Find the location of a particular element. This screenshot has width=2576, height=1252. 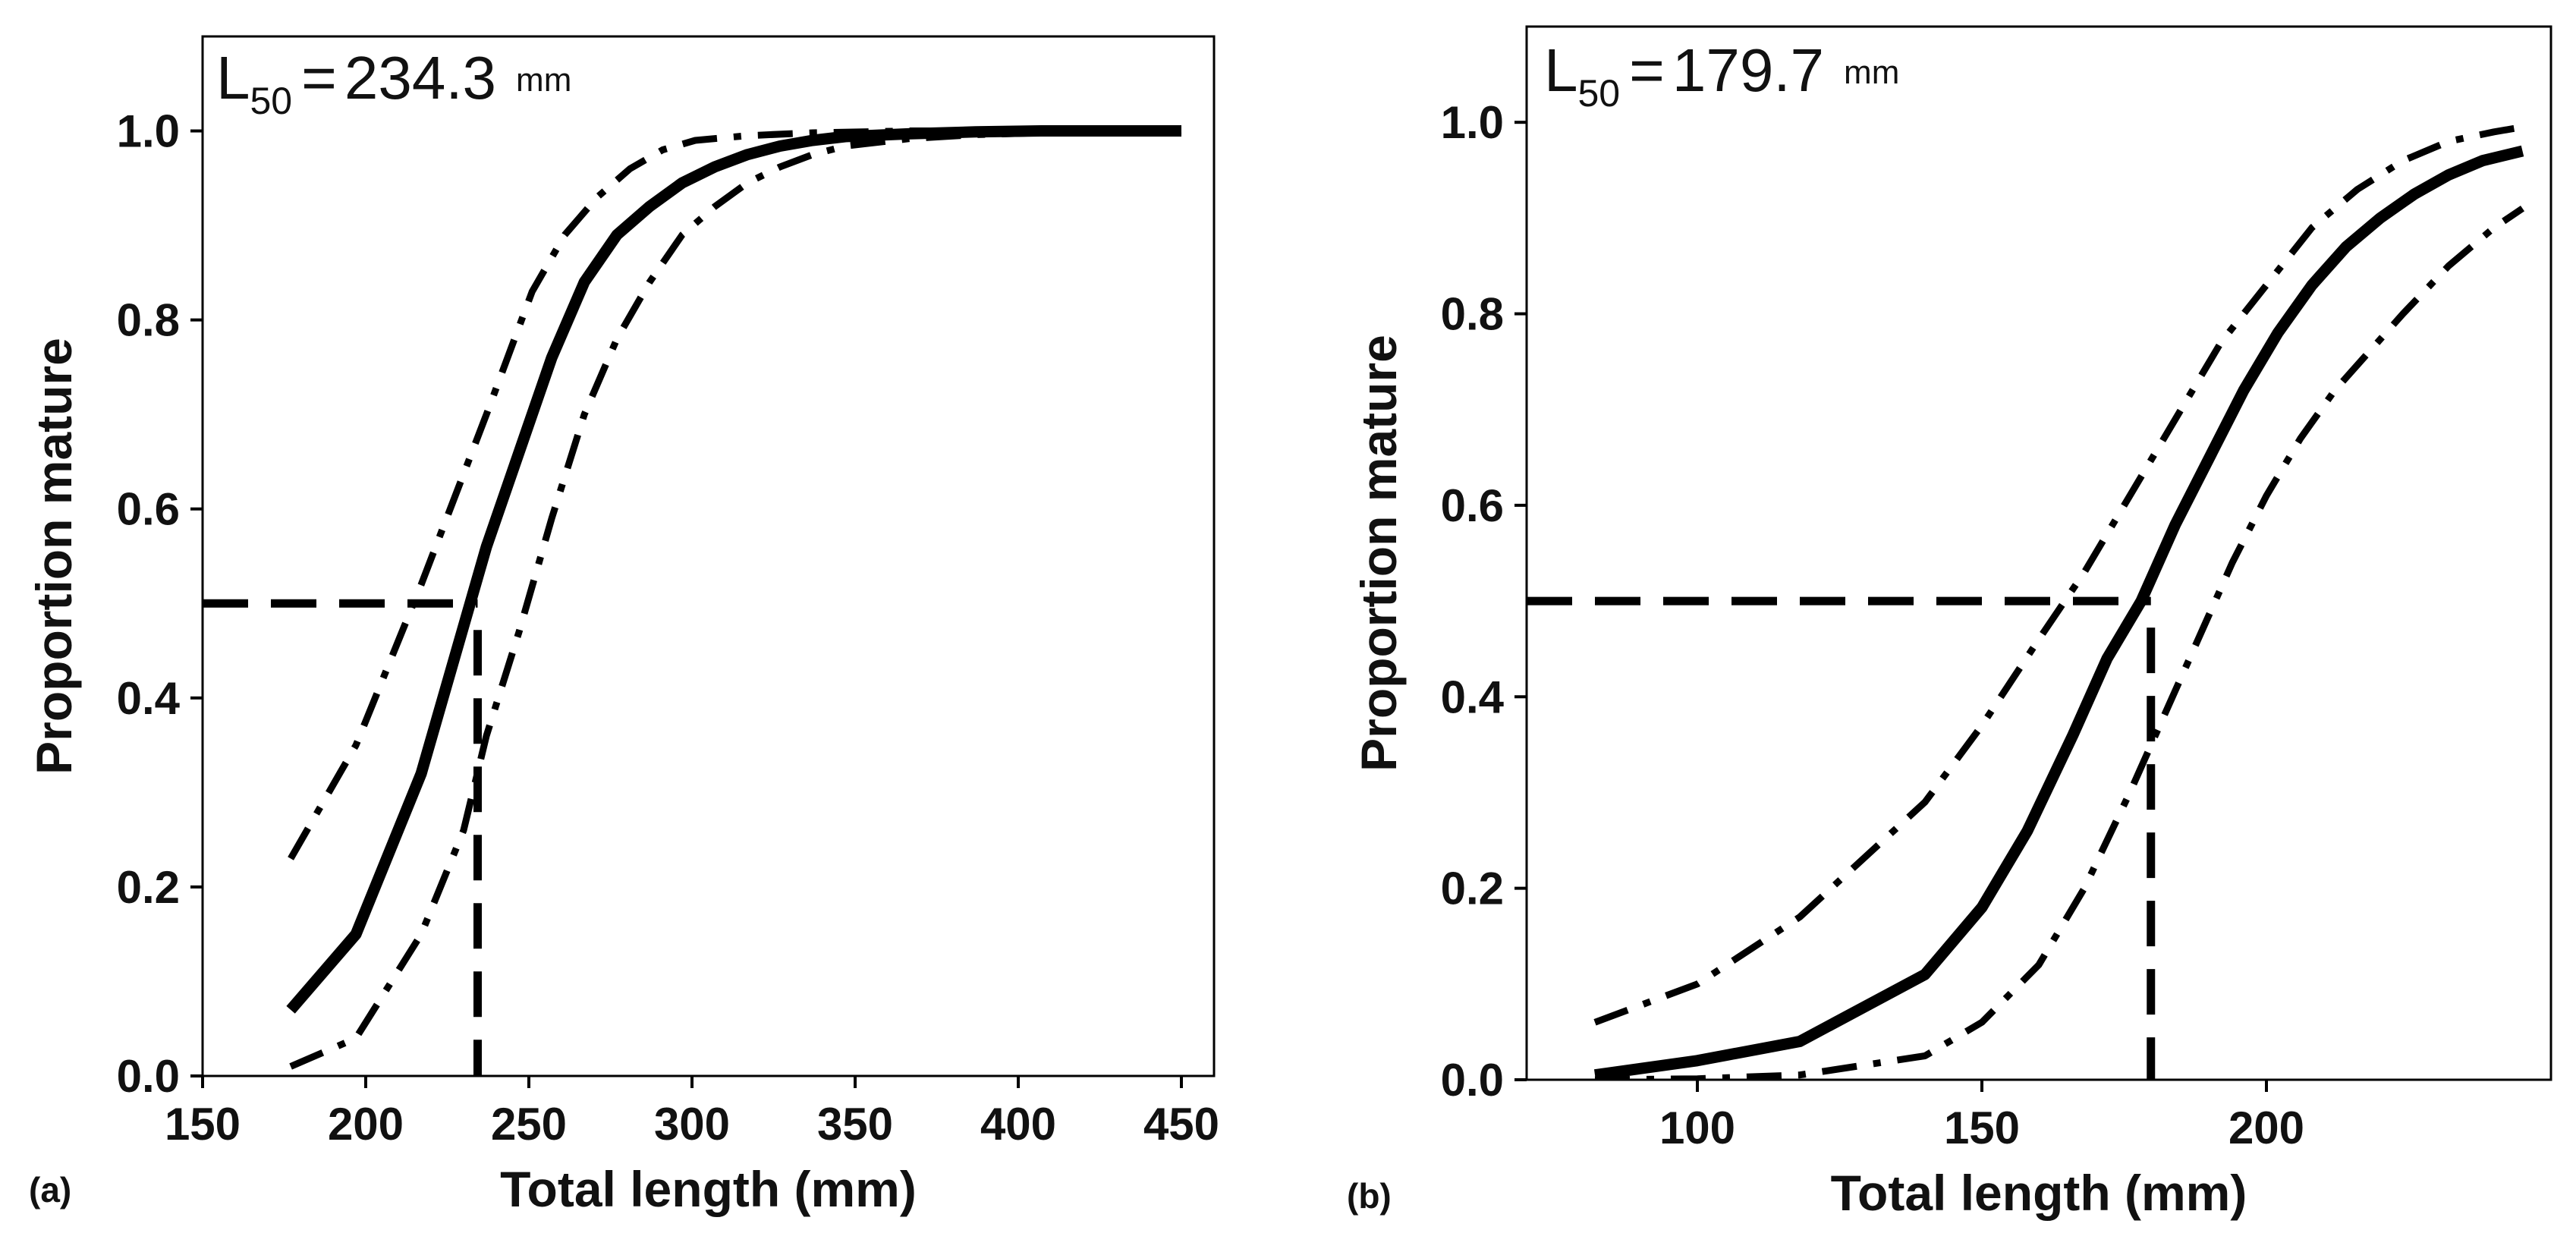

x-tick-label: 400 is located at coordinates (1018, 1124).